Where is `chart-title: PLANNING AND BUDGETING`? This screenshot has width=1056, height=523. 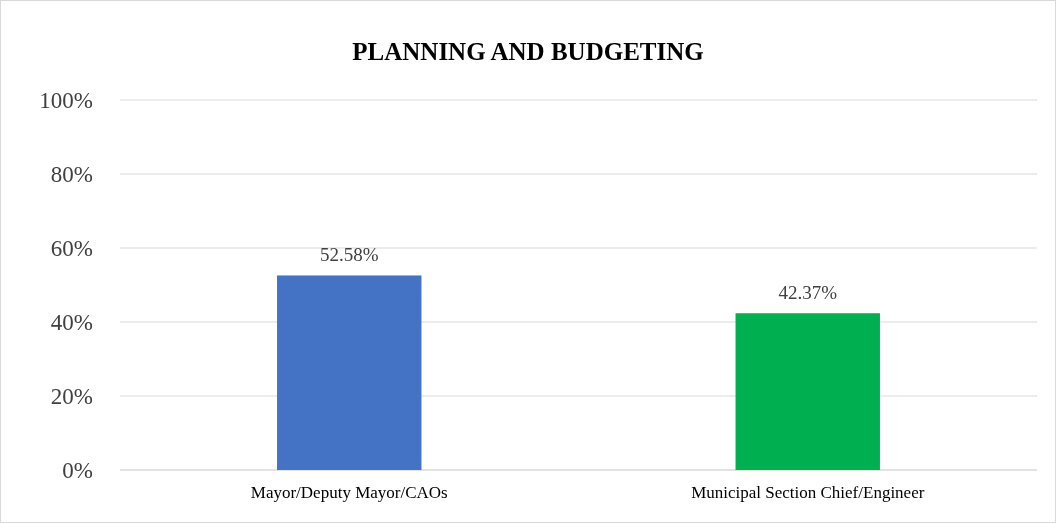 chart-title: PLANNING AND BUDGETING is located at coordinates (528, 51).